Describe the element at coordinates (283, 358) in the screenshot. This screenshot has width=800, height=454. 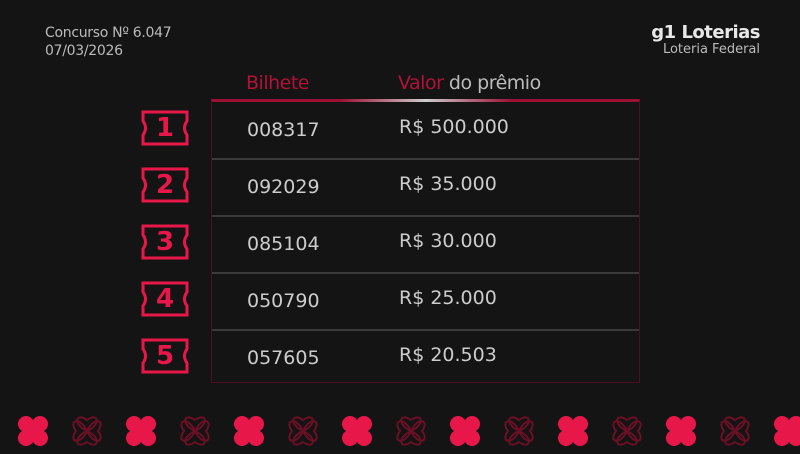
I see `ticket-number: 057605` at that location.